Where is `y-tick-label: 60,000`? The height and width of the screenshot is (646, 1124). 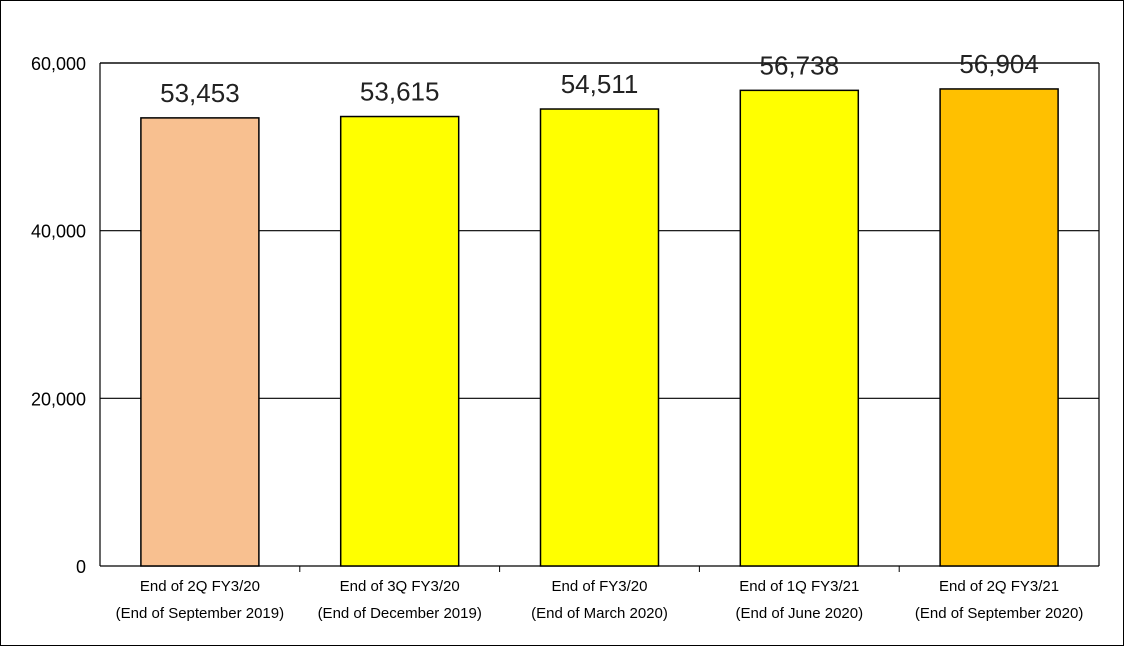 y-tick-label: 60,000 is located at coordinates (58, 64).